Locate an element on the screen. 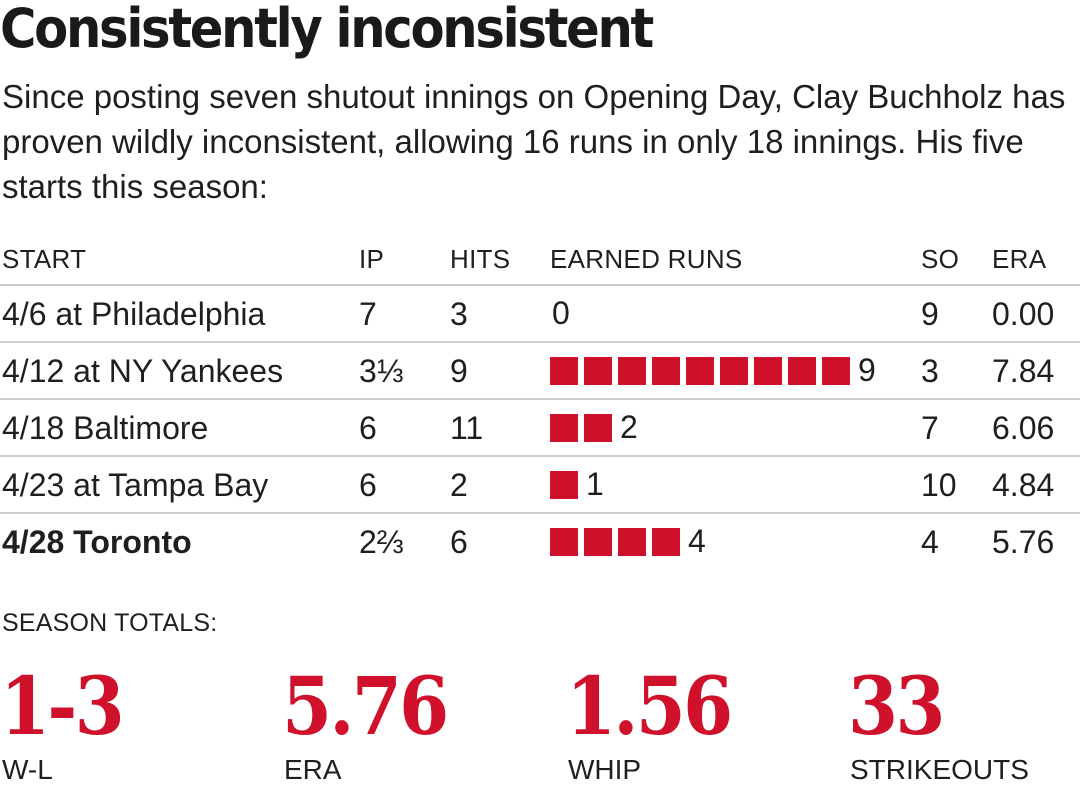  row-start: 4/18 Baltimore is located at coordinates (105, 428).